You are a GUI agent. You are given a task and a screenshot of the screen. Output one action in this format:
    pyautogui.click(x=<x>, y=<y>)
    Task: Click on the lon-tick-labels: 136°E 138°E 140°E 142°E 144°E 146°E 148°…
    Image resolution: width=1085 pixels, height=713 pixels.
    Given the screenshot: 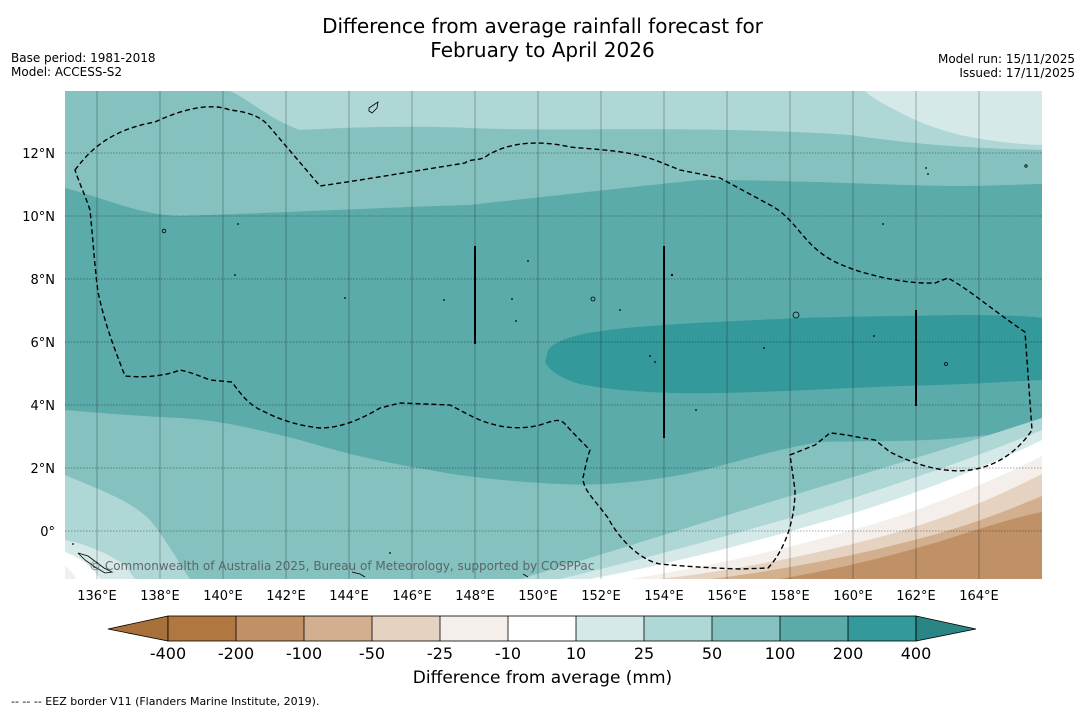 What is the action you would take?
    pyautogui.click(x=538, y=596)
    